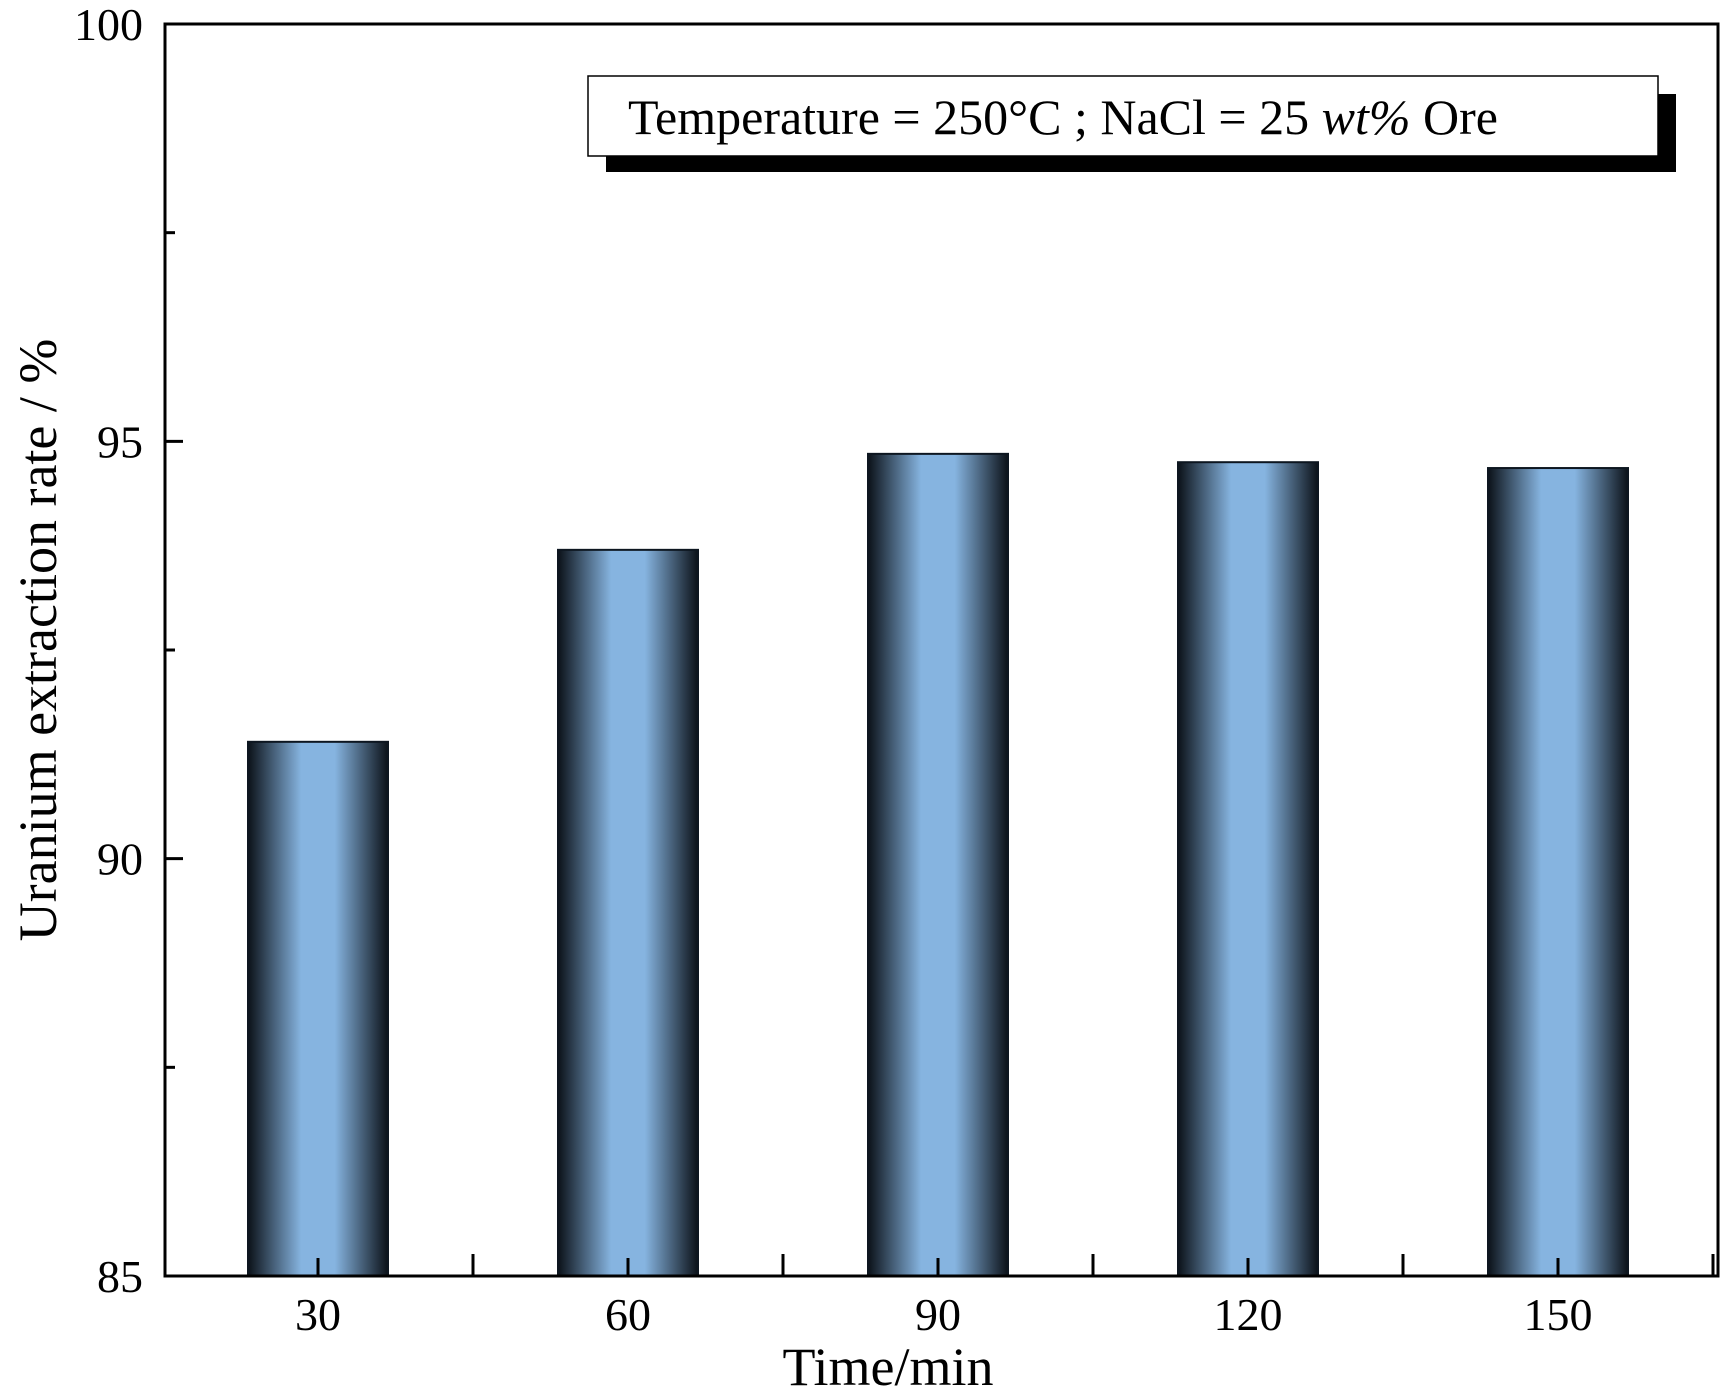 This screenshot has height=1391, width=1728. Describe the element at coordinates (975, 117) in the screenshot. I see `annotation-prefix: Temperature = 250°C ; NaCl = 25` at that location.